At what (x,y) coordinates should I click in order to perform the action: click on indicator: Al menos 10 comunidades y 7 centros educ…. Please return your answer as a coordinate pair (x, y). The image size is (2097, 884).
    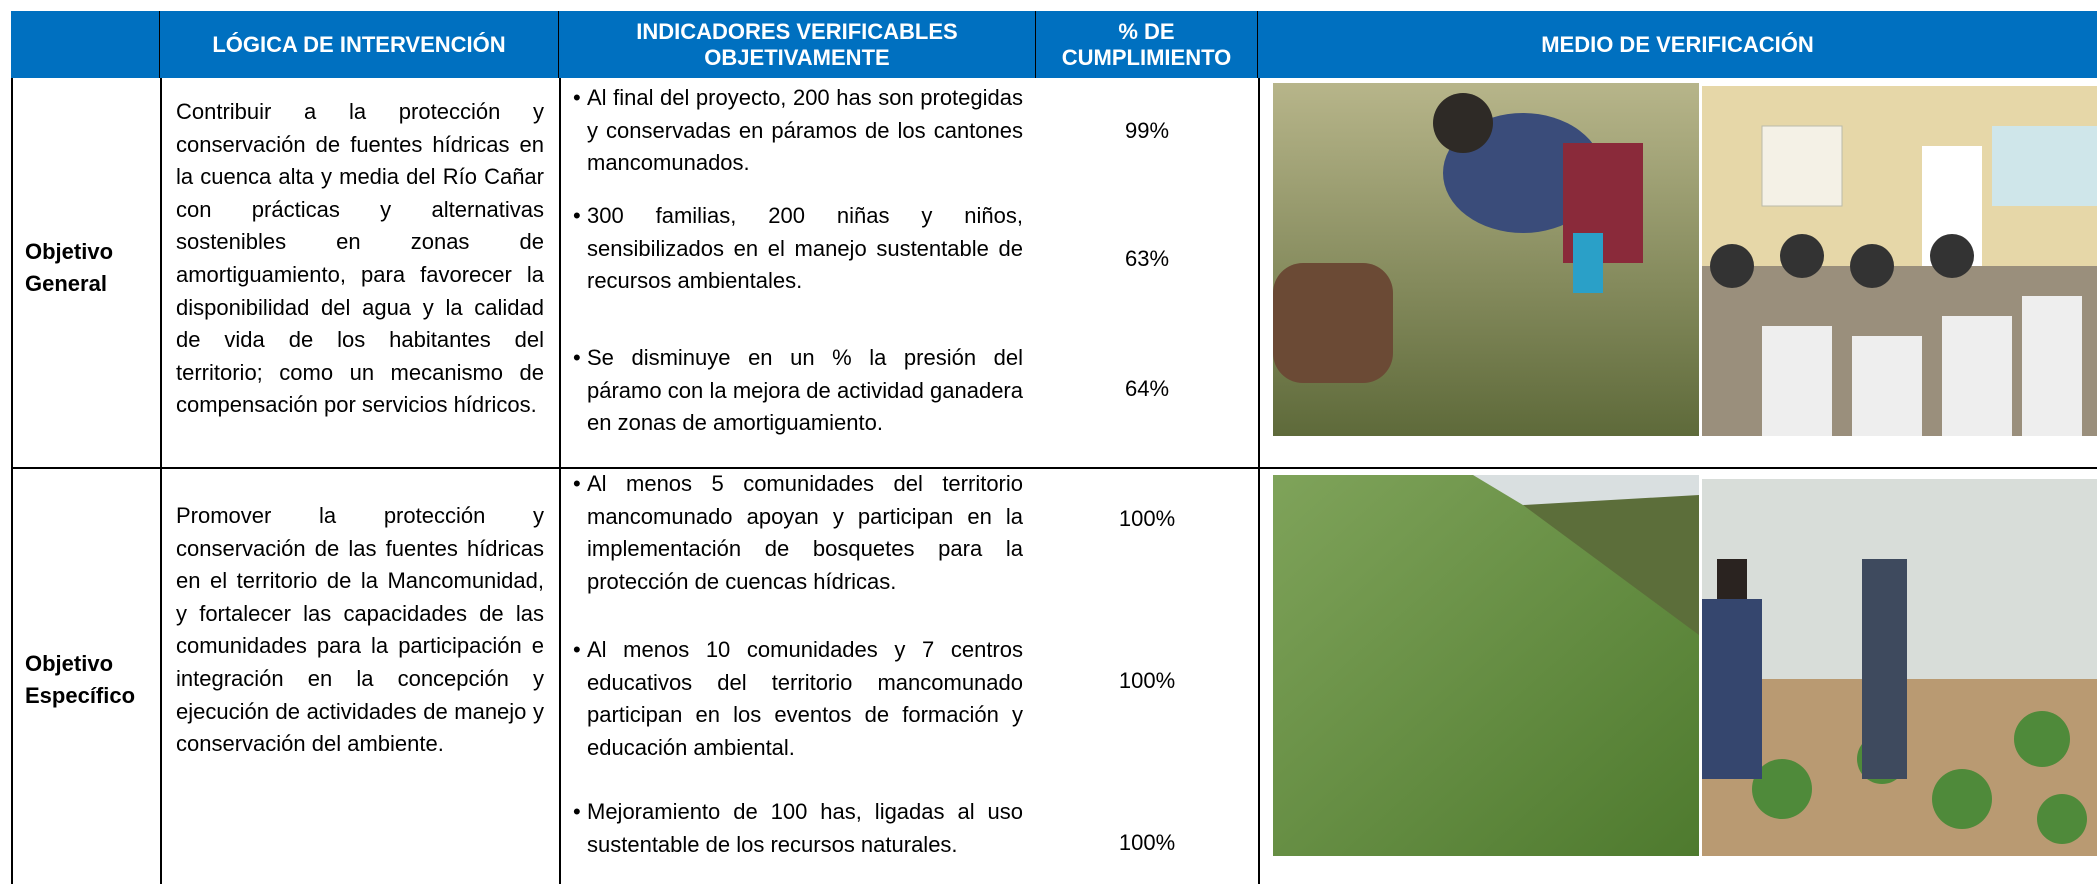
    Looking at the image, I should click on (798, 699).